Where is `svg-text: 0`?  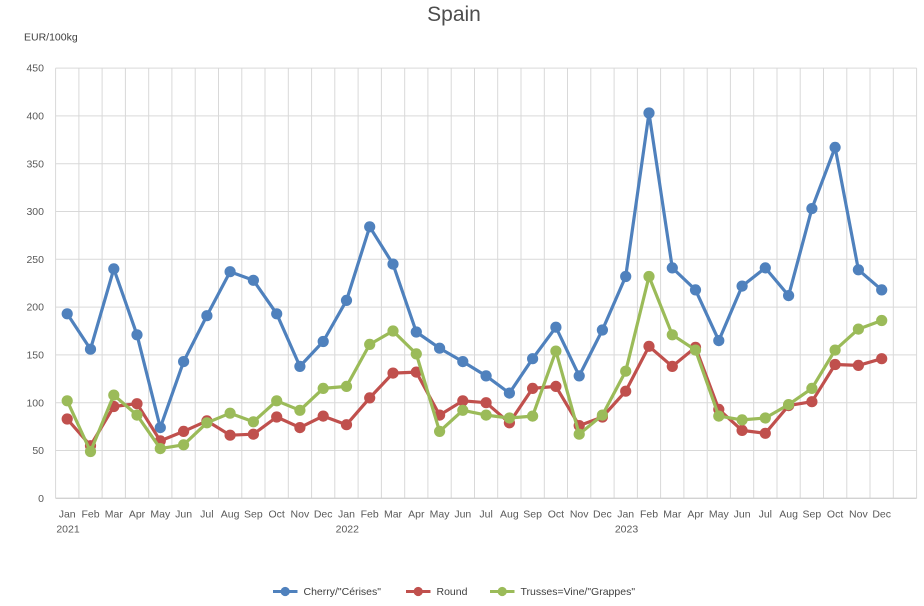 svg-text: 0 is located at coordinates (41, 499).